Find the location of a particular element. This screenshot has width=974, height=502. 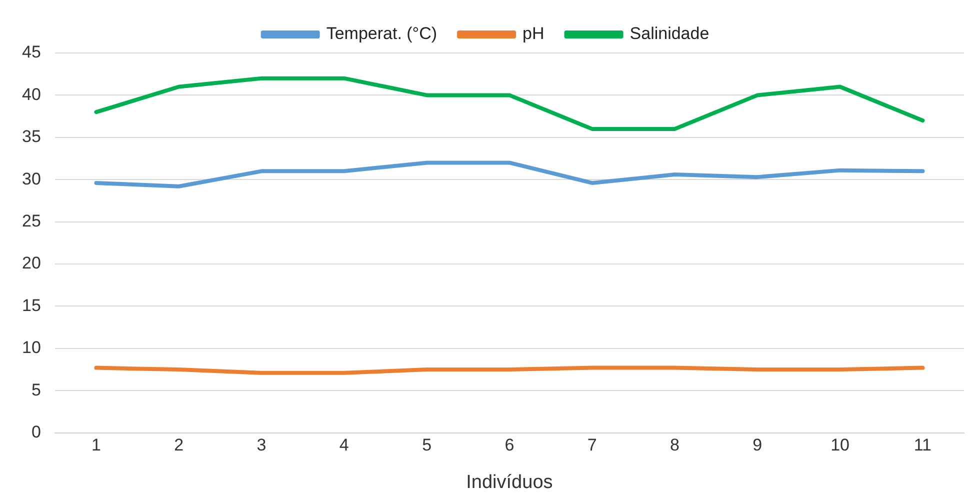

legend-label: Temperat. (°C) is located at coordinates (382, 34).